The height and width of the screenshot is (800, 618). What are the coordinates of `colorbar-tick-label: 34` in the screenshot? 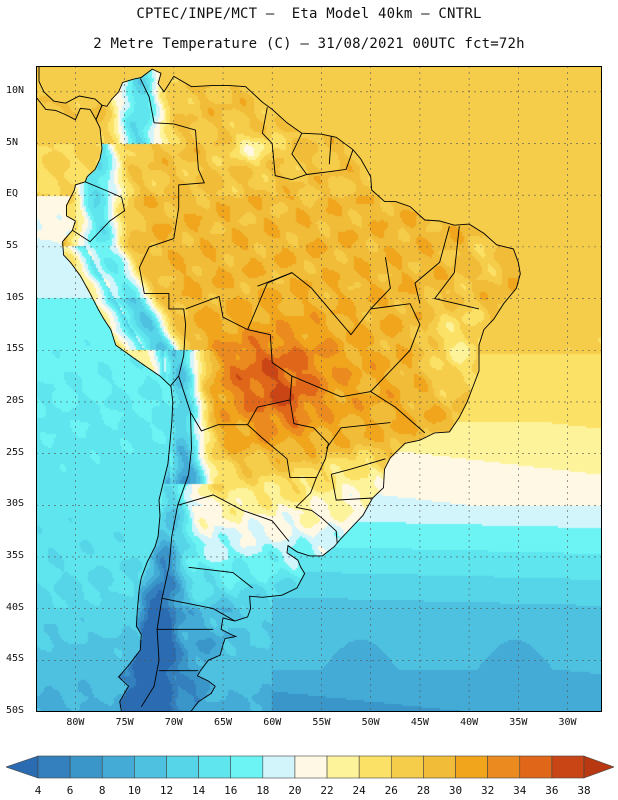 It's located at (520, 790).